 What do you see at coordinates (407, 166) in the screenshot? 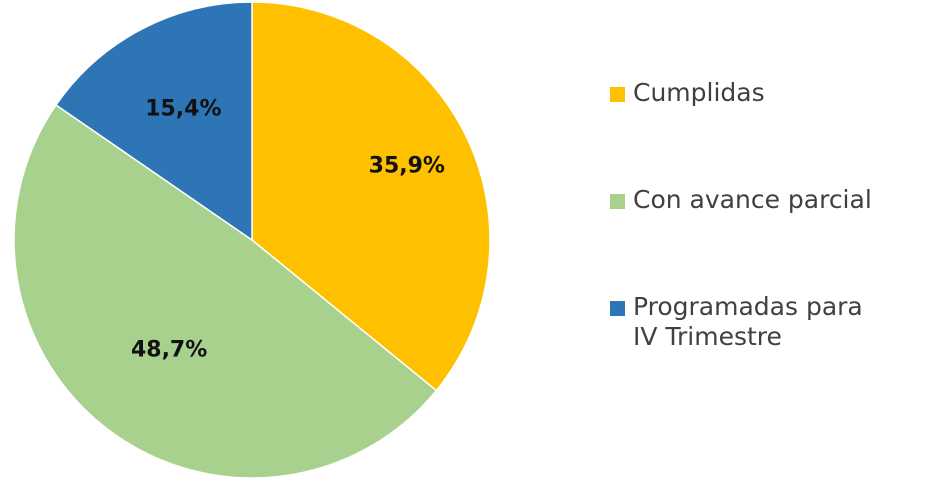
I see `data-label-cumplidas: 35,9%` at bounding box center [407, 166].